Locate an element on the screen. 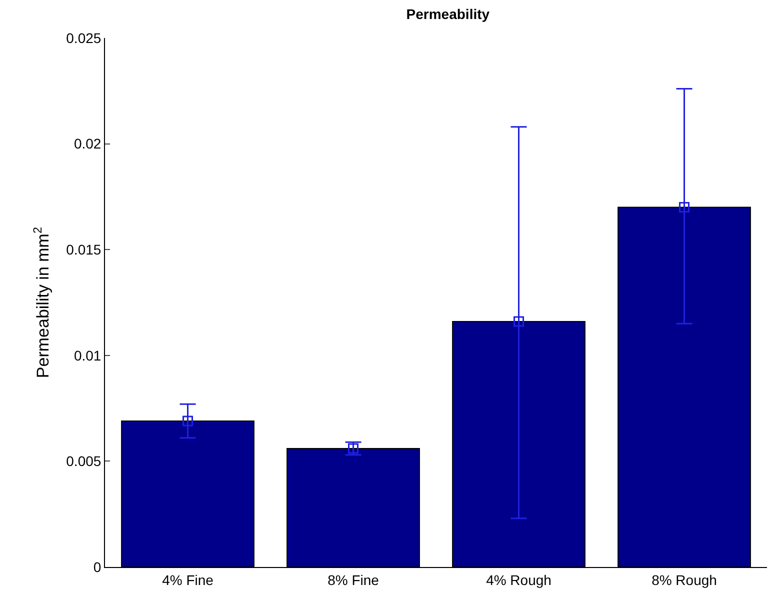 The image size is (779, 603). y-tick-label: 0.025 is located at coordinates (84, 38).